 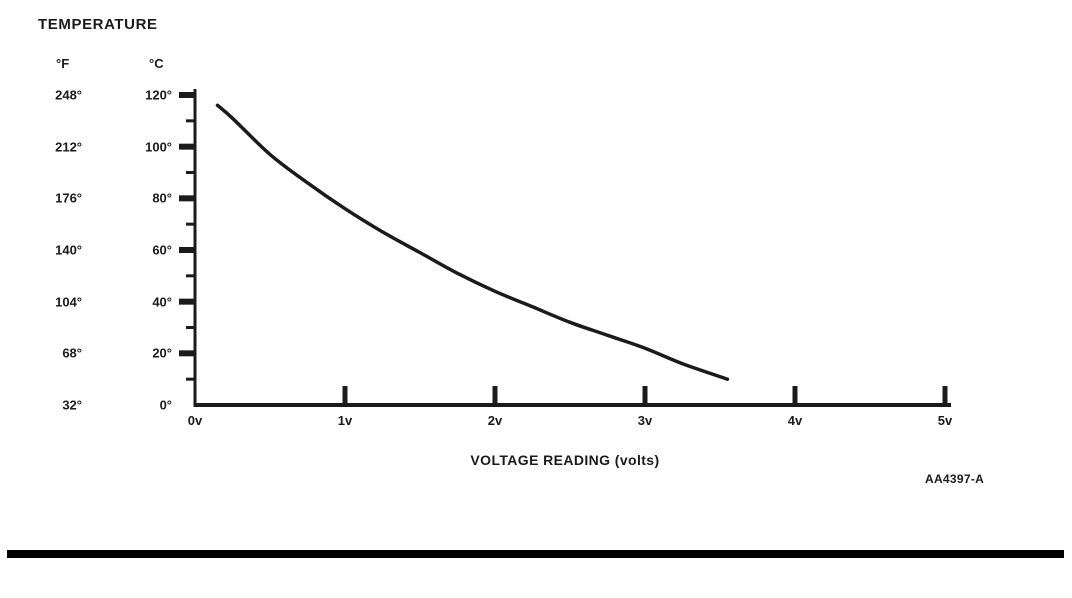 What do you see at coordinates (68, 147) in the screenshot?
I see `y-tick-label-f-212: 212°` at bounding box center [68, 147].